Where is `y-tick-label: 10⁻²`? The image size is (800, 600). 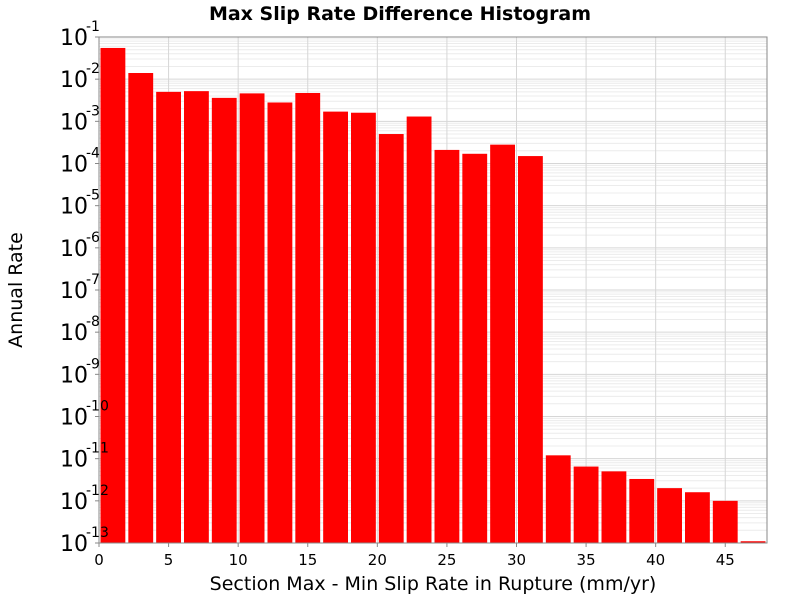
y-tick-label: 10⁻² is located at coordinates (80, 77).